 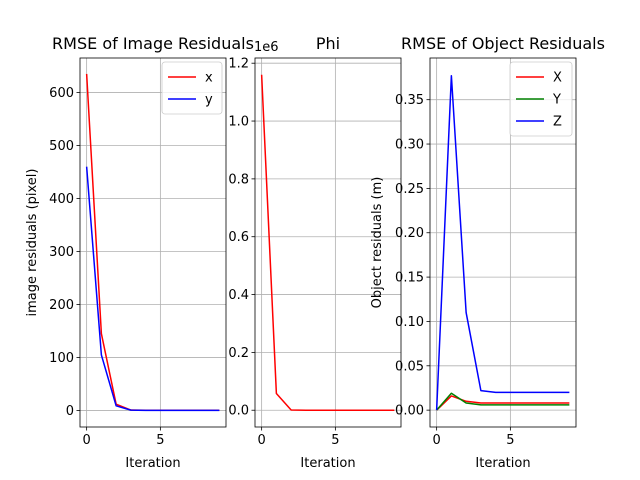 What do you see at coordinates (152, 289) in the screenshot?
I see `series-line-y` at bounding box center [152, 289].